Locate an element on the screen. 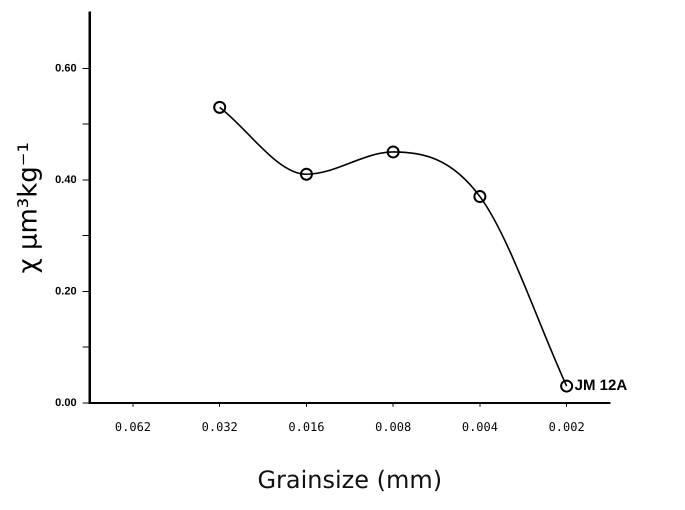 The width and height of the screenshot is (685, 510). x-tick-label: 0.016 is located at coordinates (306, 427).